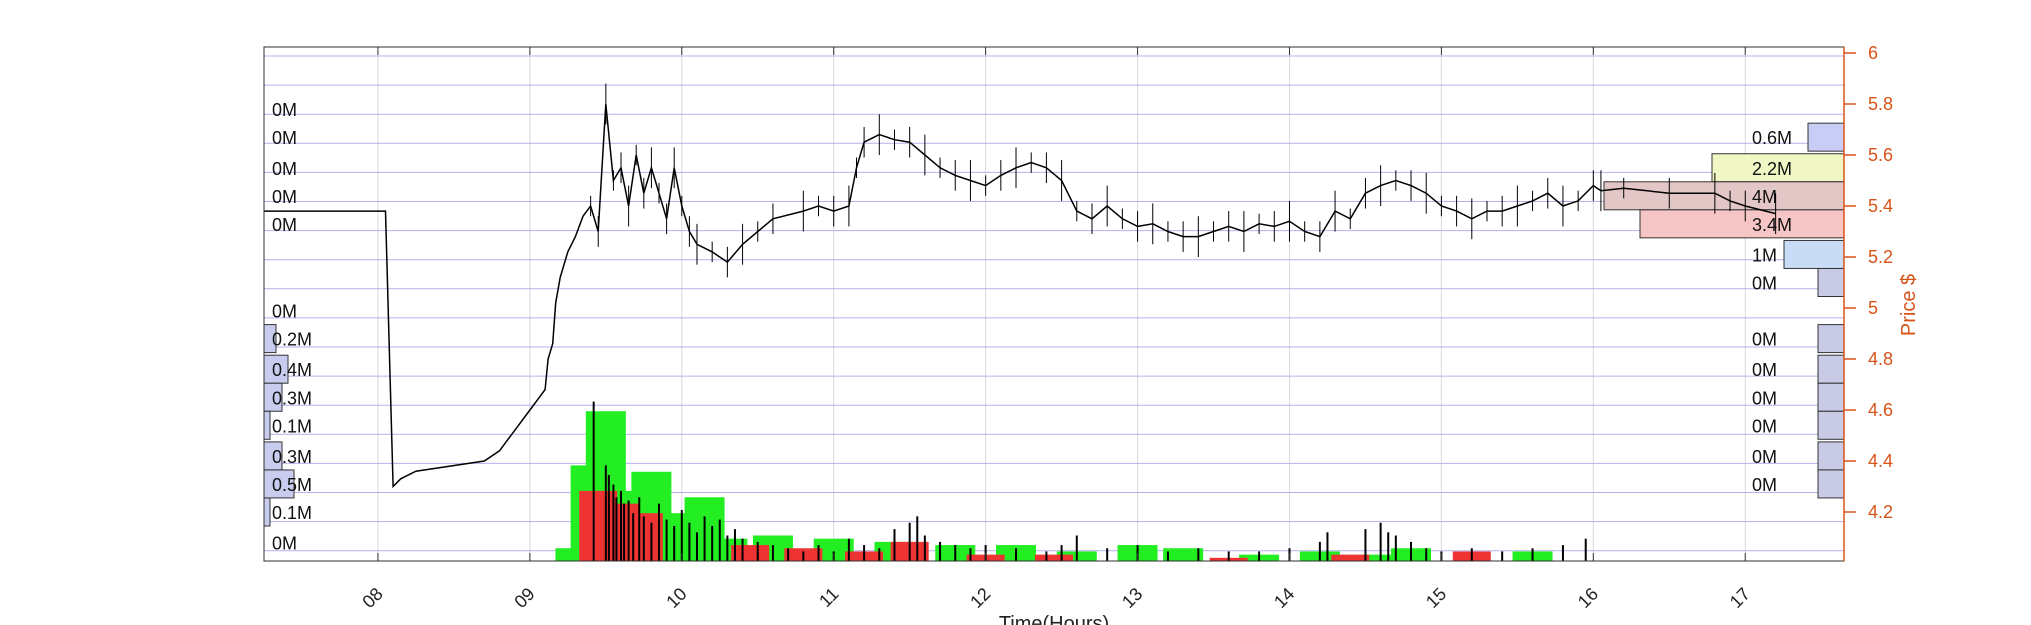 This screenshot has width=2031, height=625. Describe the element at coordinates (1772, 138) in the screenshot. I see `right-profile-label: 0.6M` at that location.